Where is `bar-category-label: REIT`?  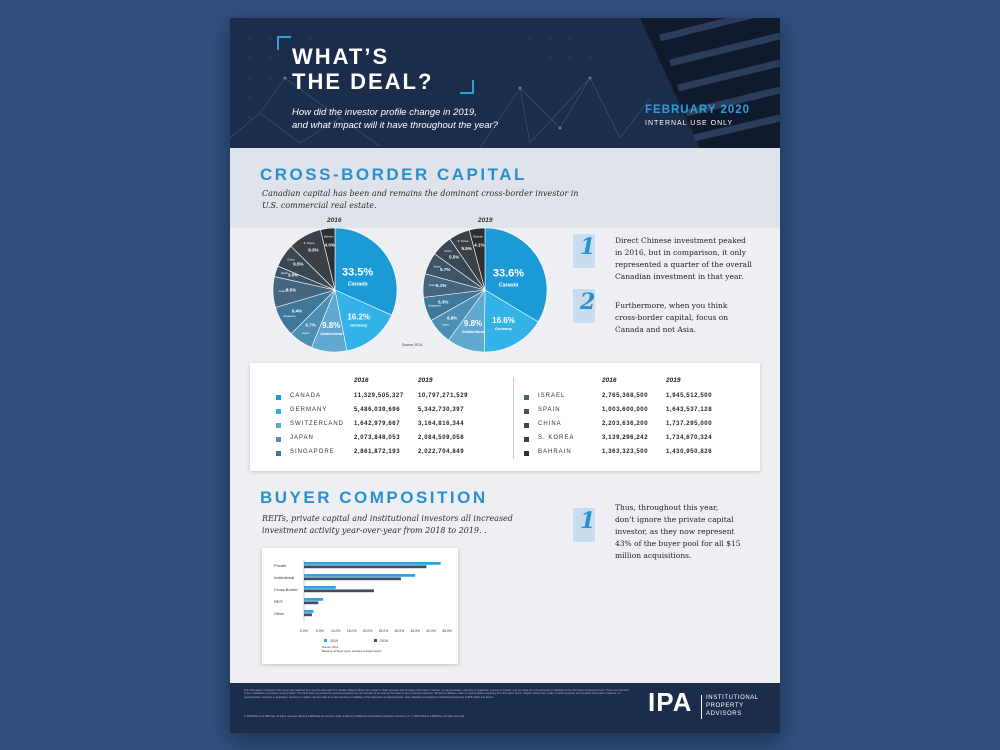 bar-category-label: REIT is located at coordinates (279, 601).